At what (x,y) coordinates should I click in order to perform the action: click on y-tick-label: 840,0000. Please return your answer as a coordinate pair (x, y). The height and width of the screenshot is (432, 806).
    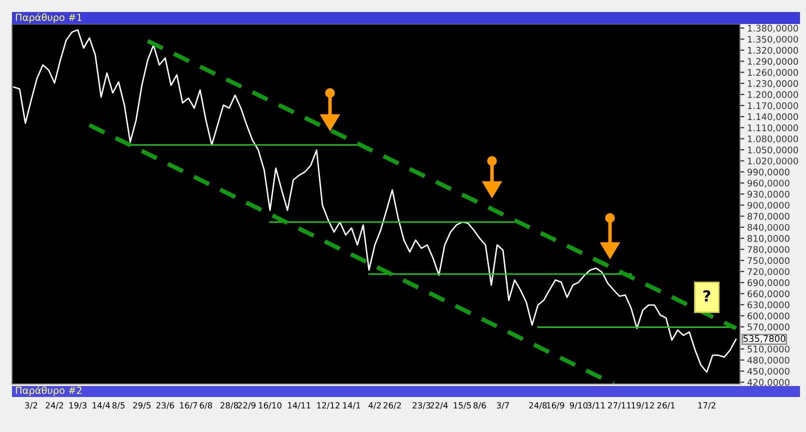
    Looking at the image, I should click on (769, 228).